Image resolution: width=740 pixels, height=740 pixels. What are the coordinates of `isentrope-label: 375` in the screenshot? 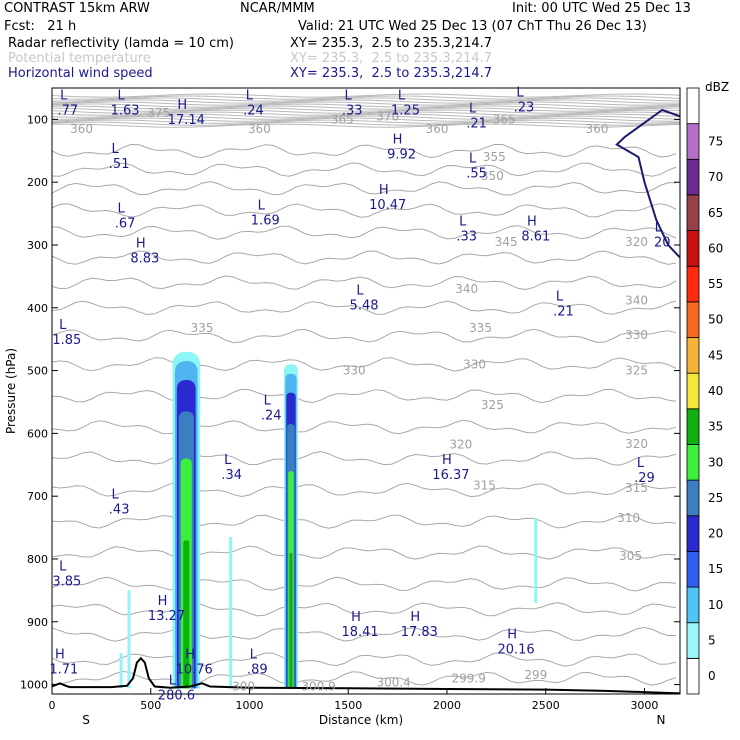 It's located at (158, 113).